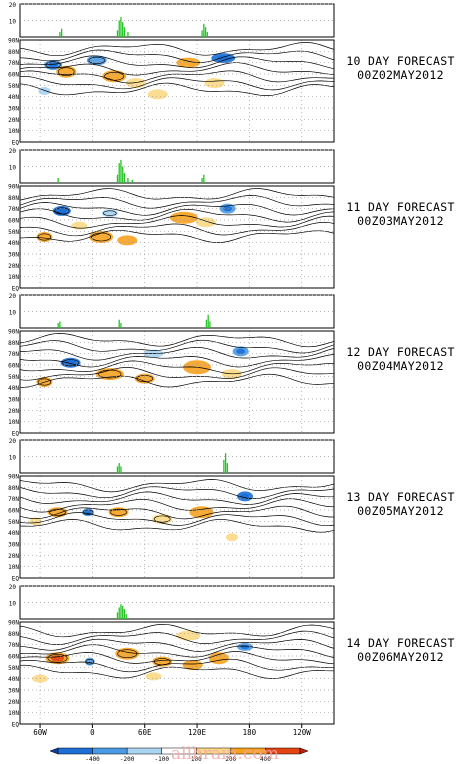  What do you see at coordinates (304, 751) in the screenshot?
I see `colorbar-high-arrow` at bounding box center [304, 751].